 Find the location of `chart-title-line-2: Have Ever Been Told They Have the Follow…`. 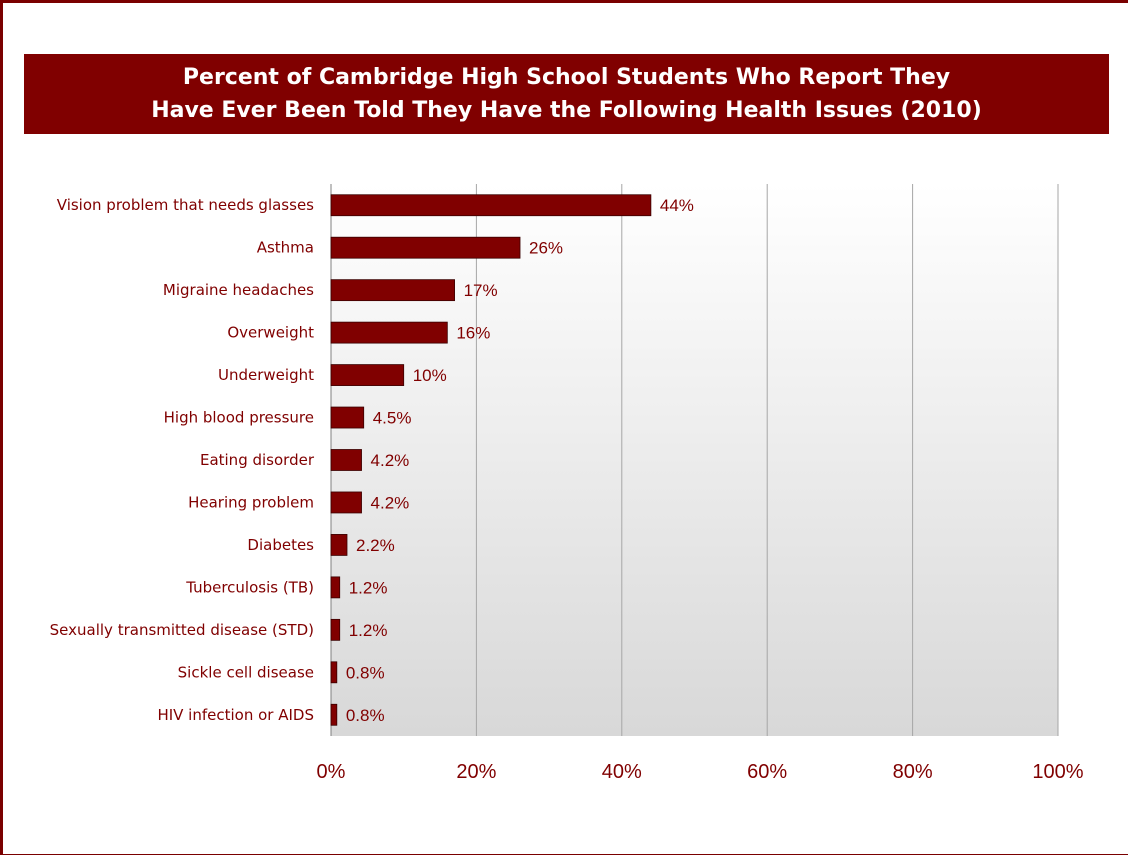

chart-title-line-2: Have Ever Been Told They Have the Follow… is located at coordinates (566, 110).